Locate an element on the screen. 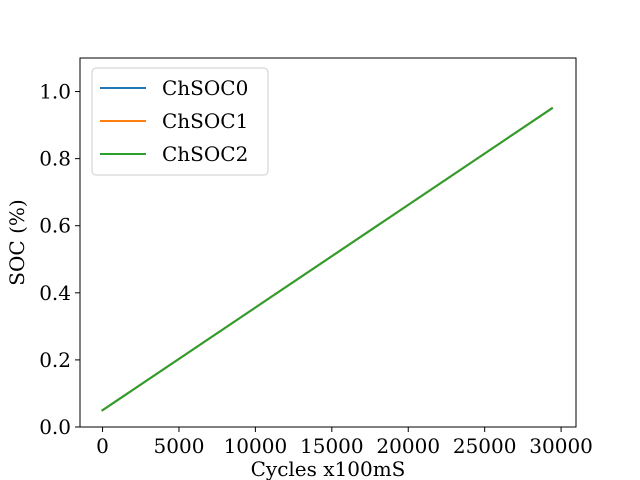  y-tick-label: 0.2 is located at coordinates (55, 360).